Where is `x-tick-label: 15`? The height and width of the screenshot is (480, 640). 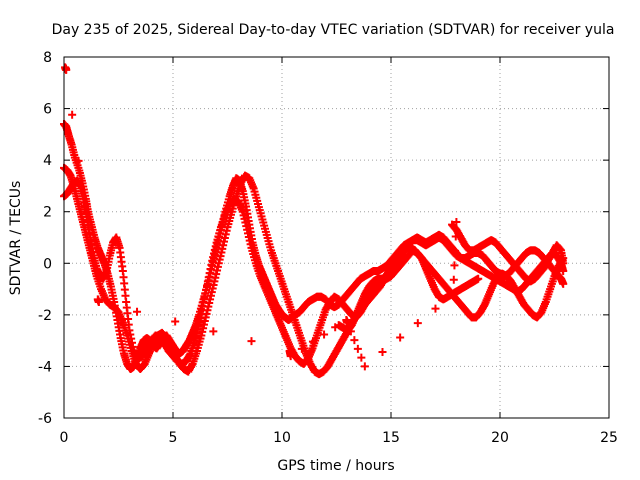 x-tick-label: 15 is located at coordinates (391, 438).